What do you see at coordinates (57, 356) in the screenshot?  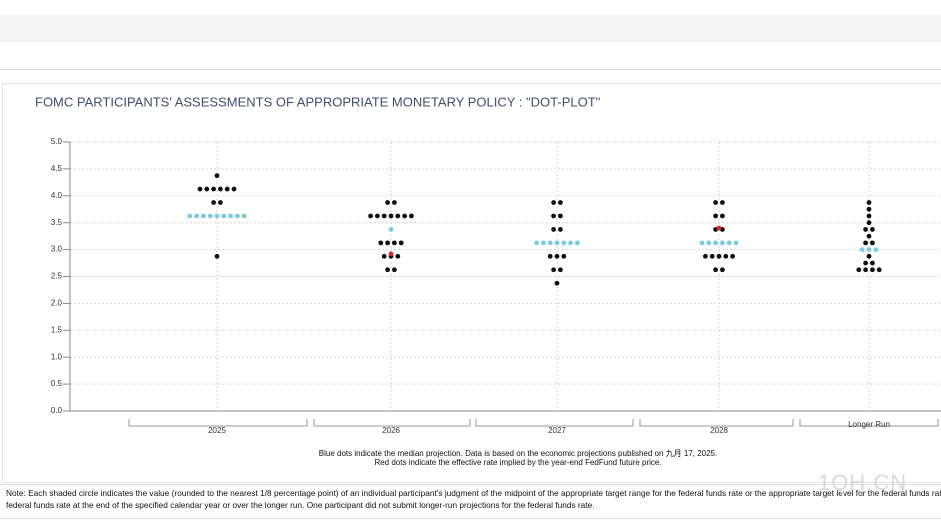 I see `y-tick-label: 1.0` at bounding box center [57, 356].